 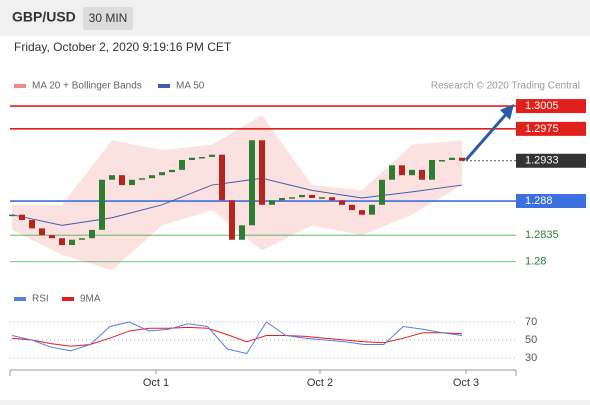 What do you see at coordinates (87, 86) in the screenshot?
I see `legend-label: MA 20 + Bollinger Bands` at bounding box center [87, 86].